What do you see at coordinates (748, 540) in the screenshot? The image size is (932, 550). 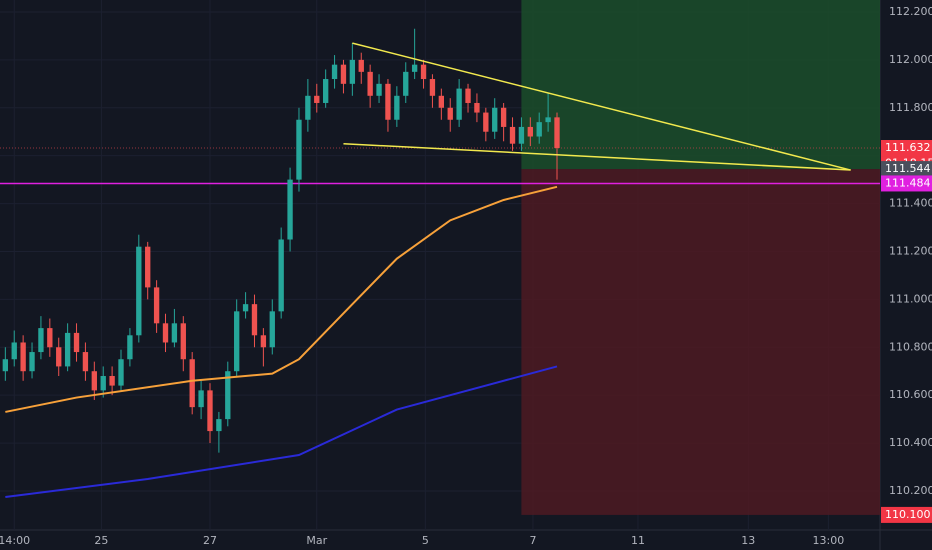 I see `x-tick-label: 13` at bounding box center [748, 540].